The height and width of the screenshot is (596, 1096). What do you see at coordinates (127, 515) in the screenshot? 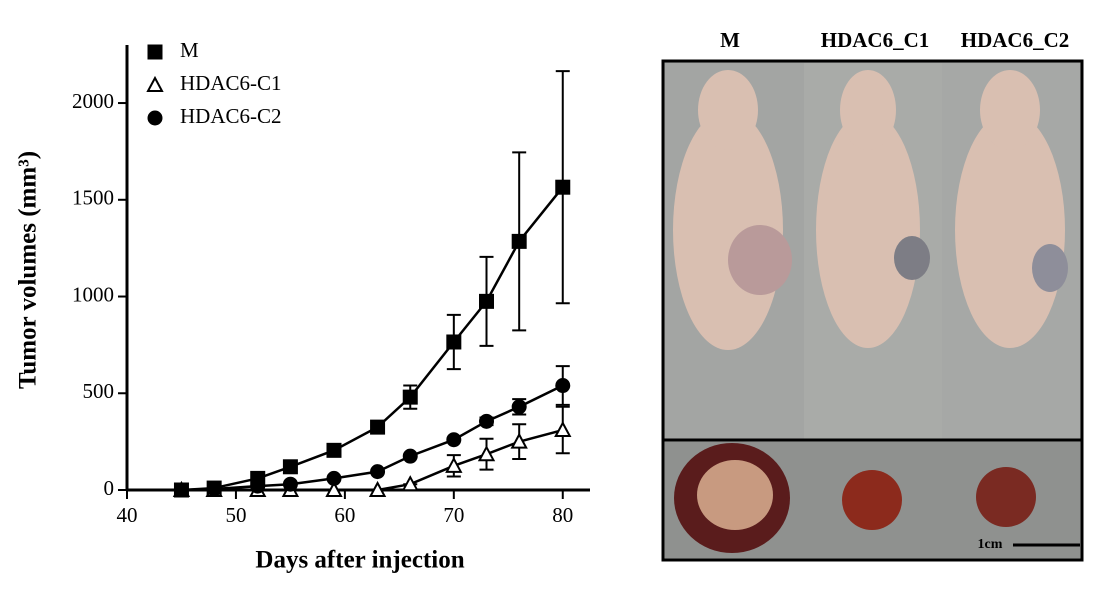
I see `x-tick-label: 40` at bounding box center [127, 515].